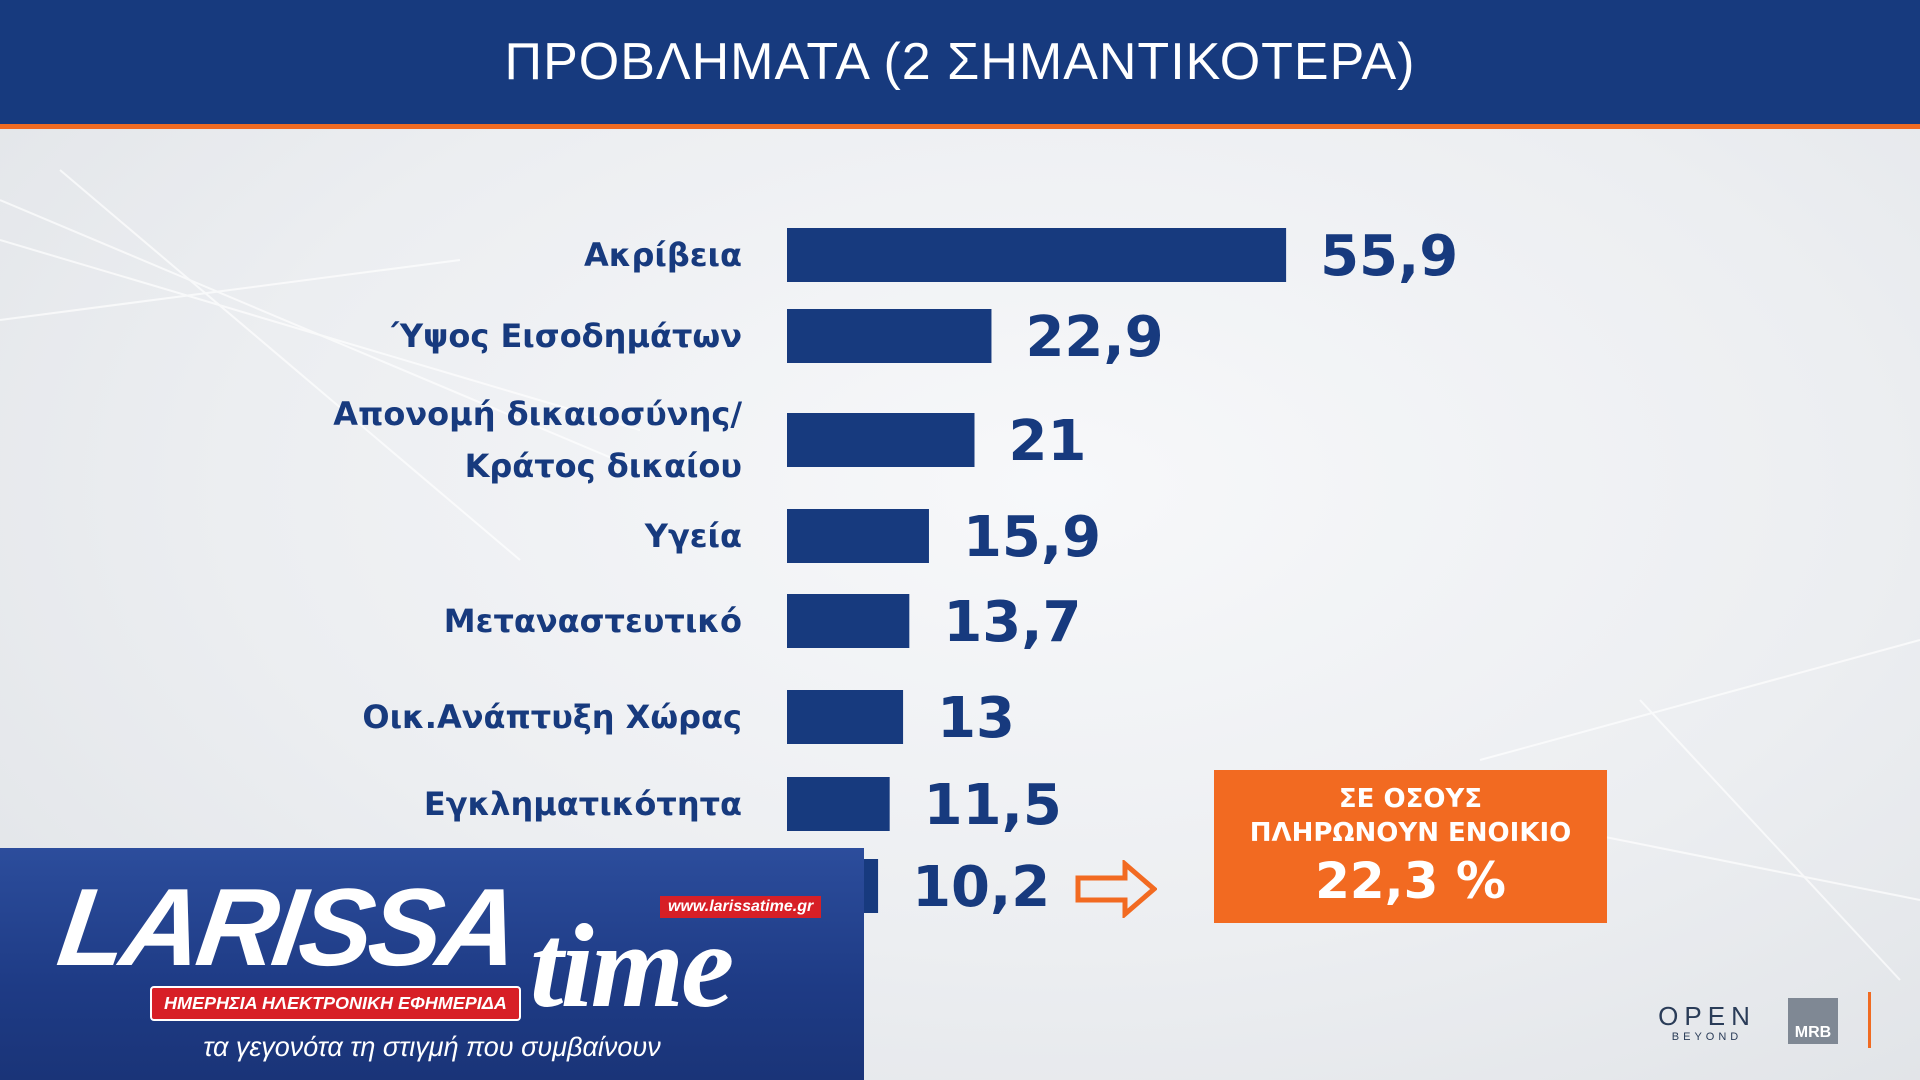  Describe the element at coordinates (1410, 799) in the screenshot. I see `callout-line1: ΣΕ ΟΣΟΥΣ` at that location.